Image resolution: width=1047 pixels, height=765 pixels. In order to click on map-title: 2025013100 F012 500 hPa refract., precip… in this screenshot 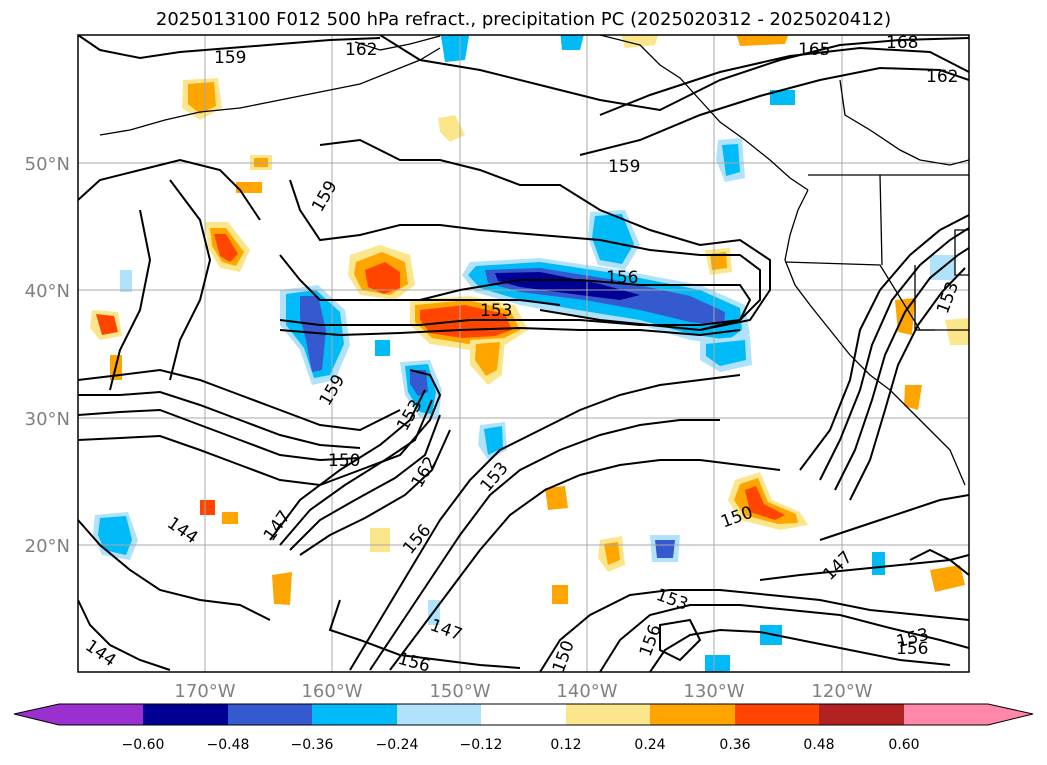, I will do `click(523, 19)`.